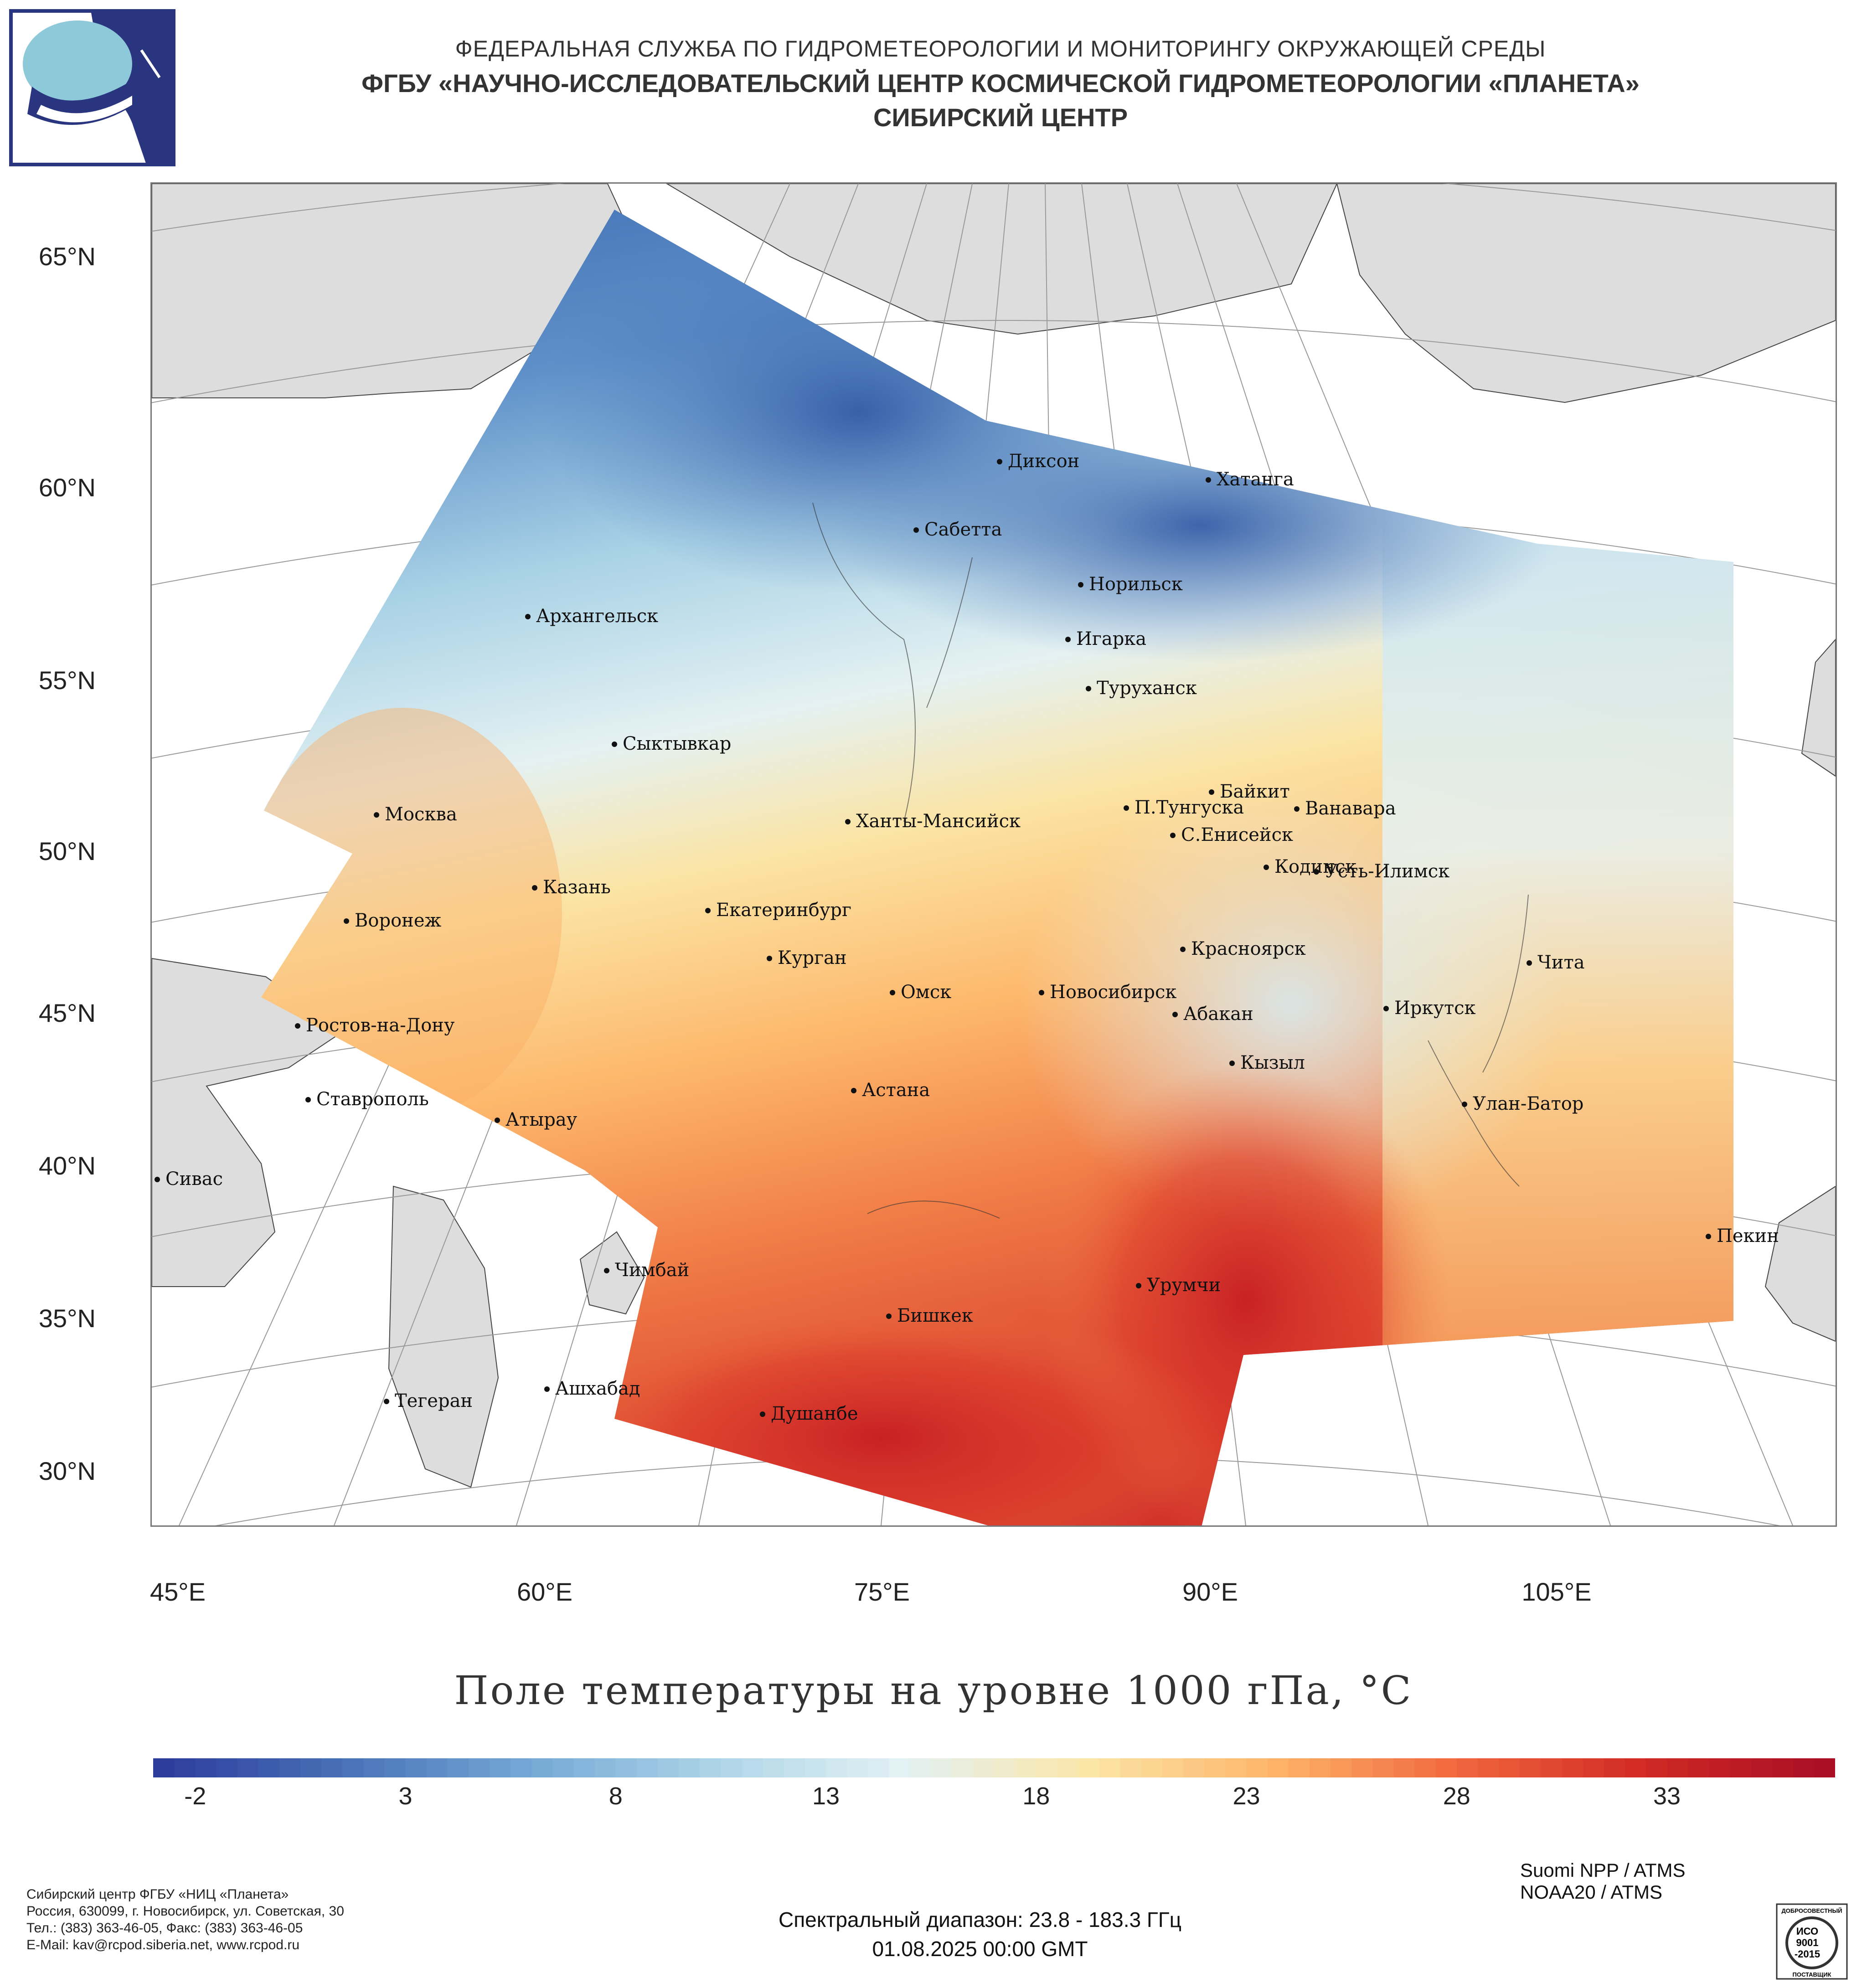  I want to click on city-norilsk: Норильск, so click(1130, 584).